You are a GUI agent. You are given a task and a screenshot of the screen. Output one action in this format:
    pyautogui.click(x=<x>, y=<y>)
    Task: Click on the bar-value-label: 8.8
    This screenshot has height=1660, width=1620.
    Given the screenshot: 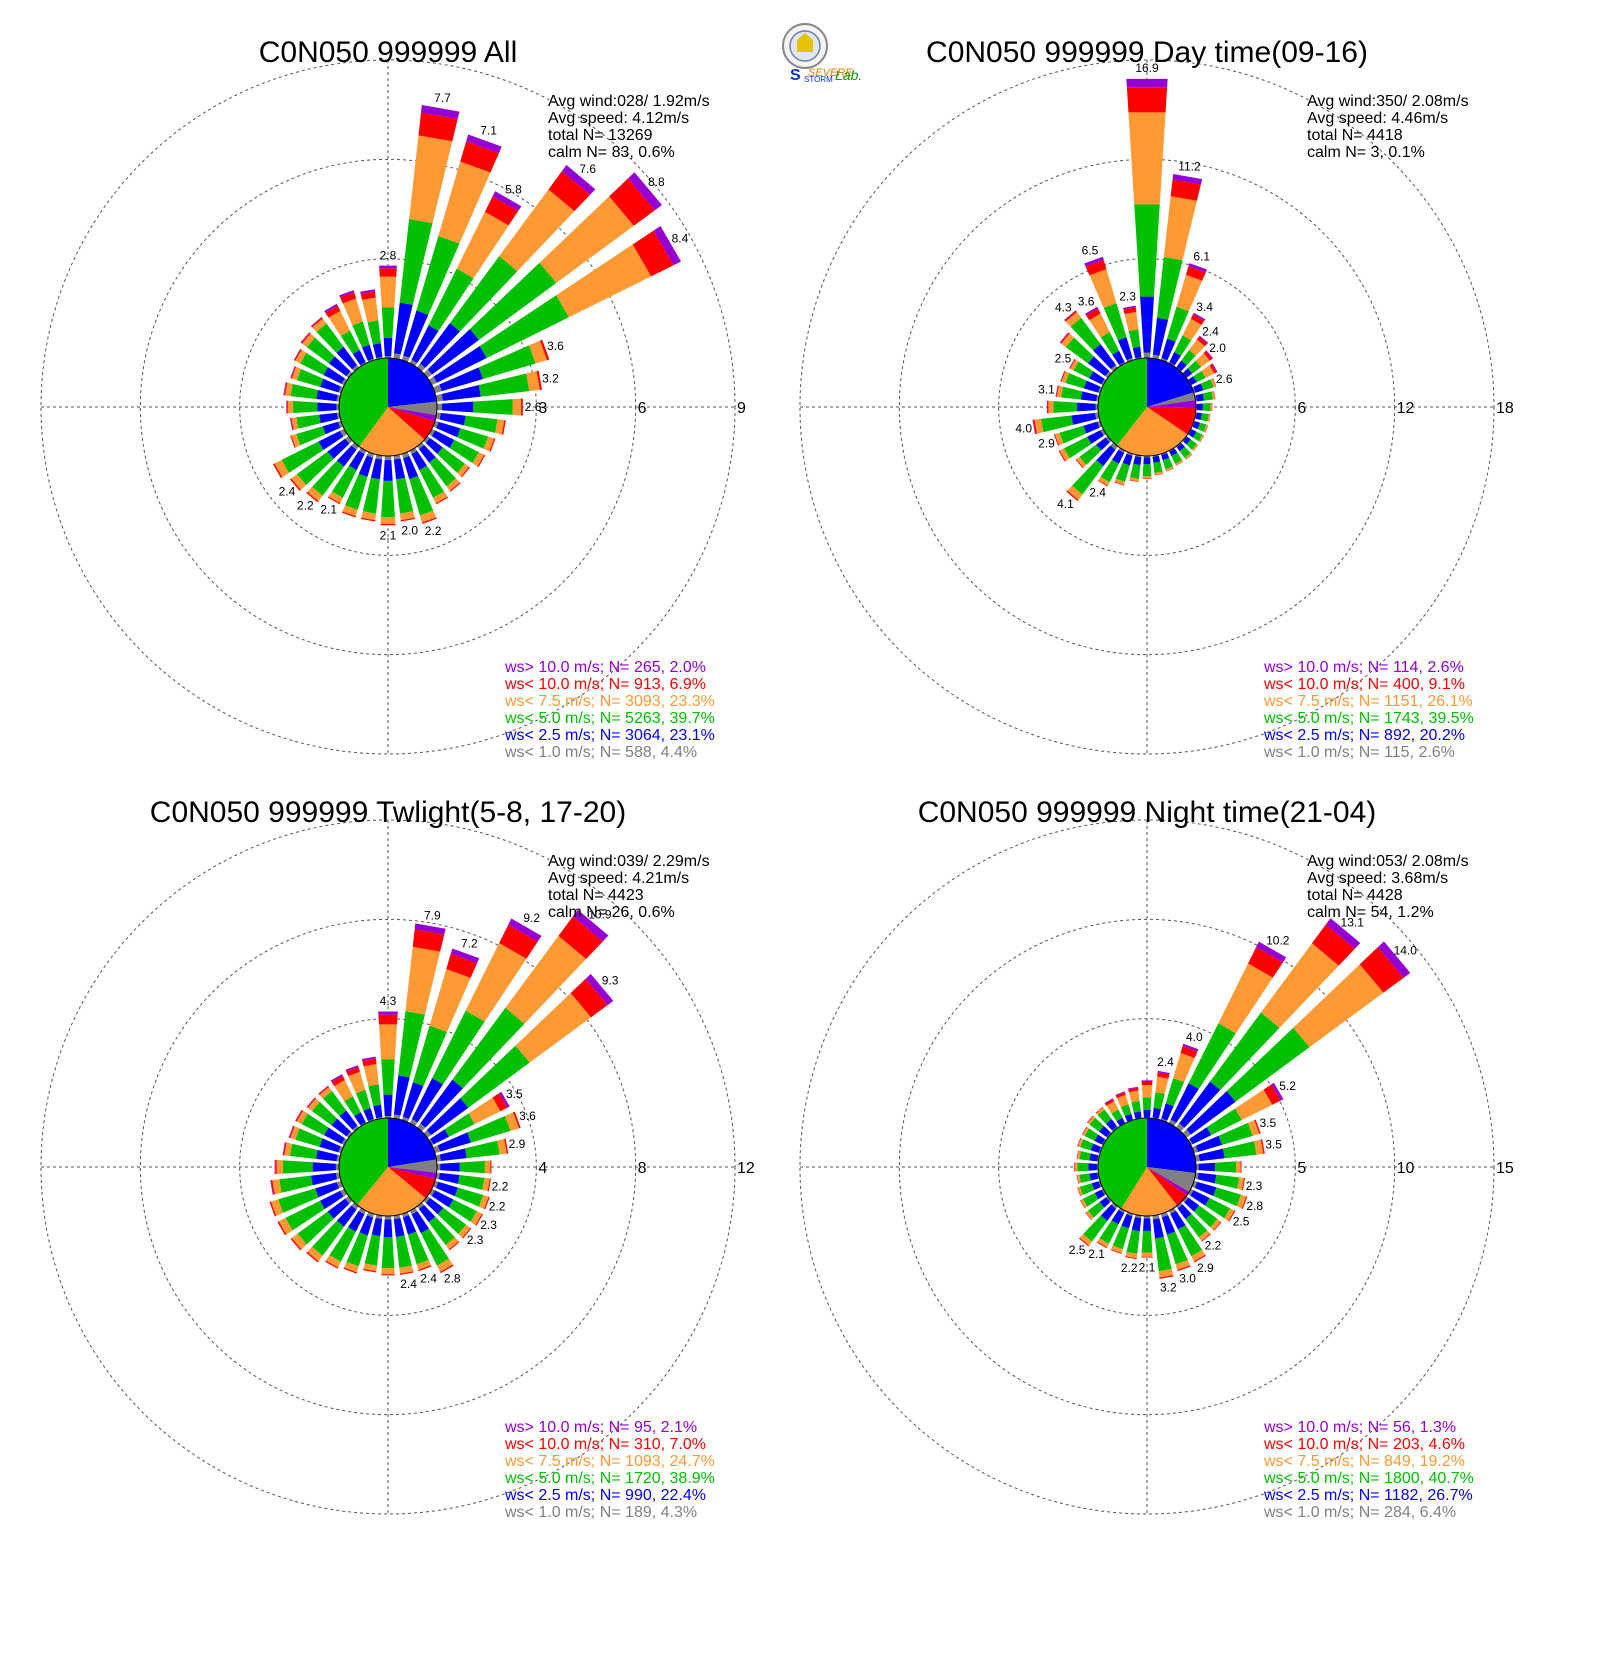 What is the action you would take?
    pyautogui.click(x=656, y=182)
    